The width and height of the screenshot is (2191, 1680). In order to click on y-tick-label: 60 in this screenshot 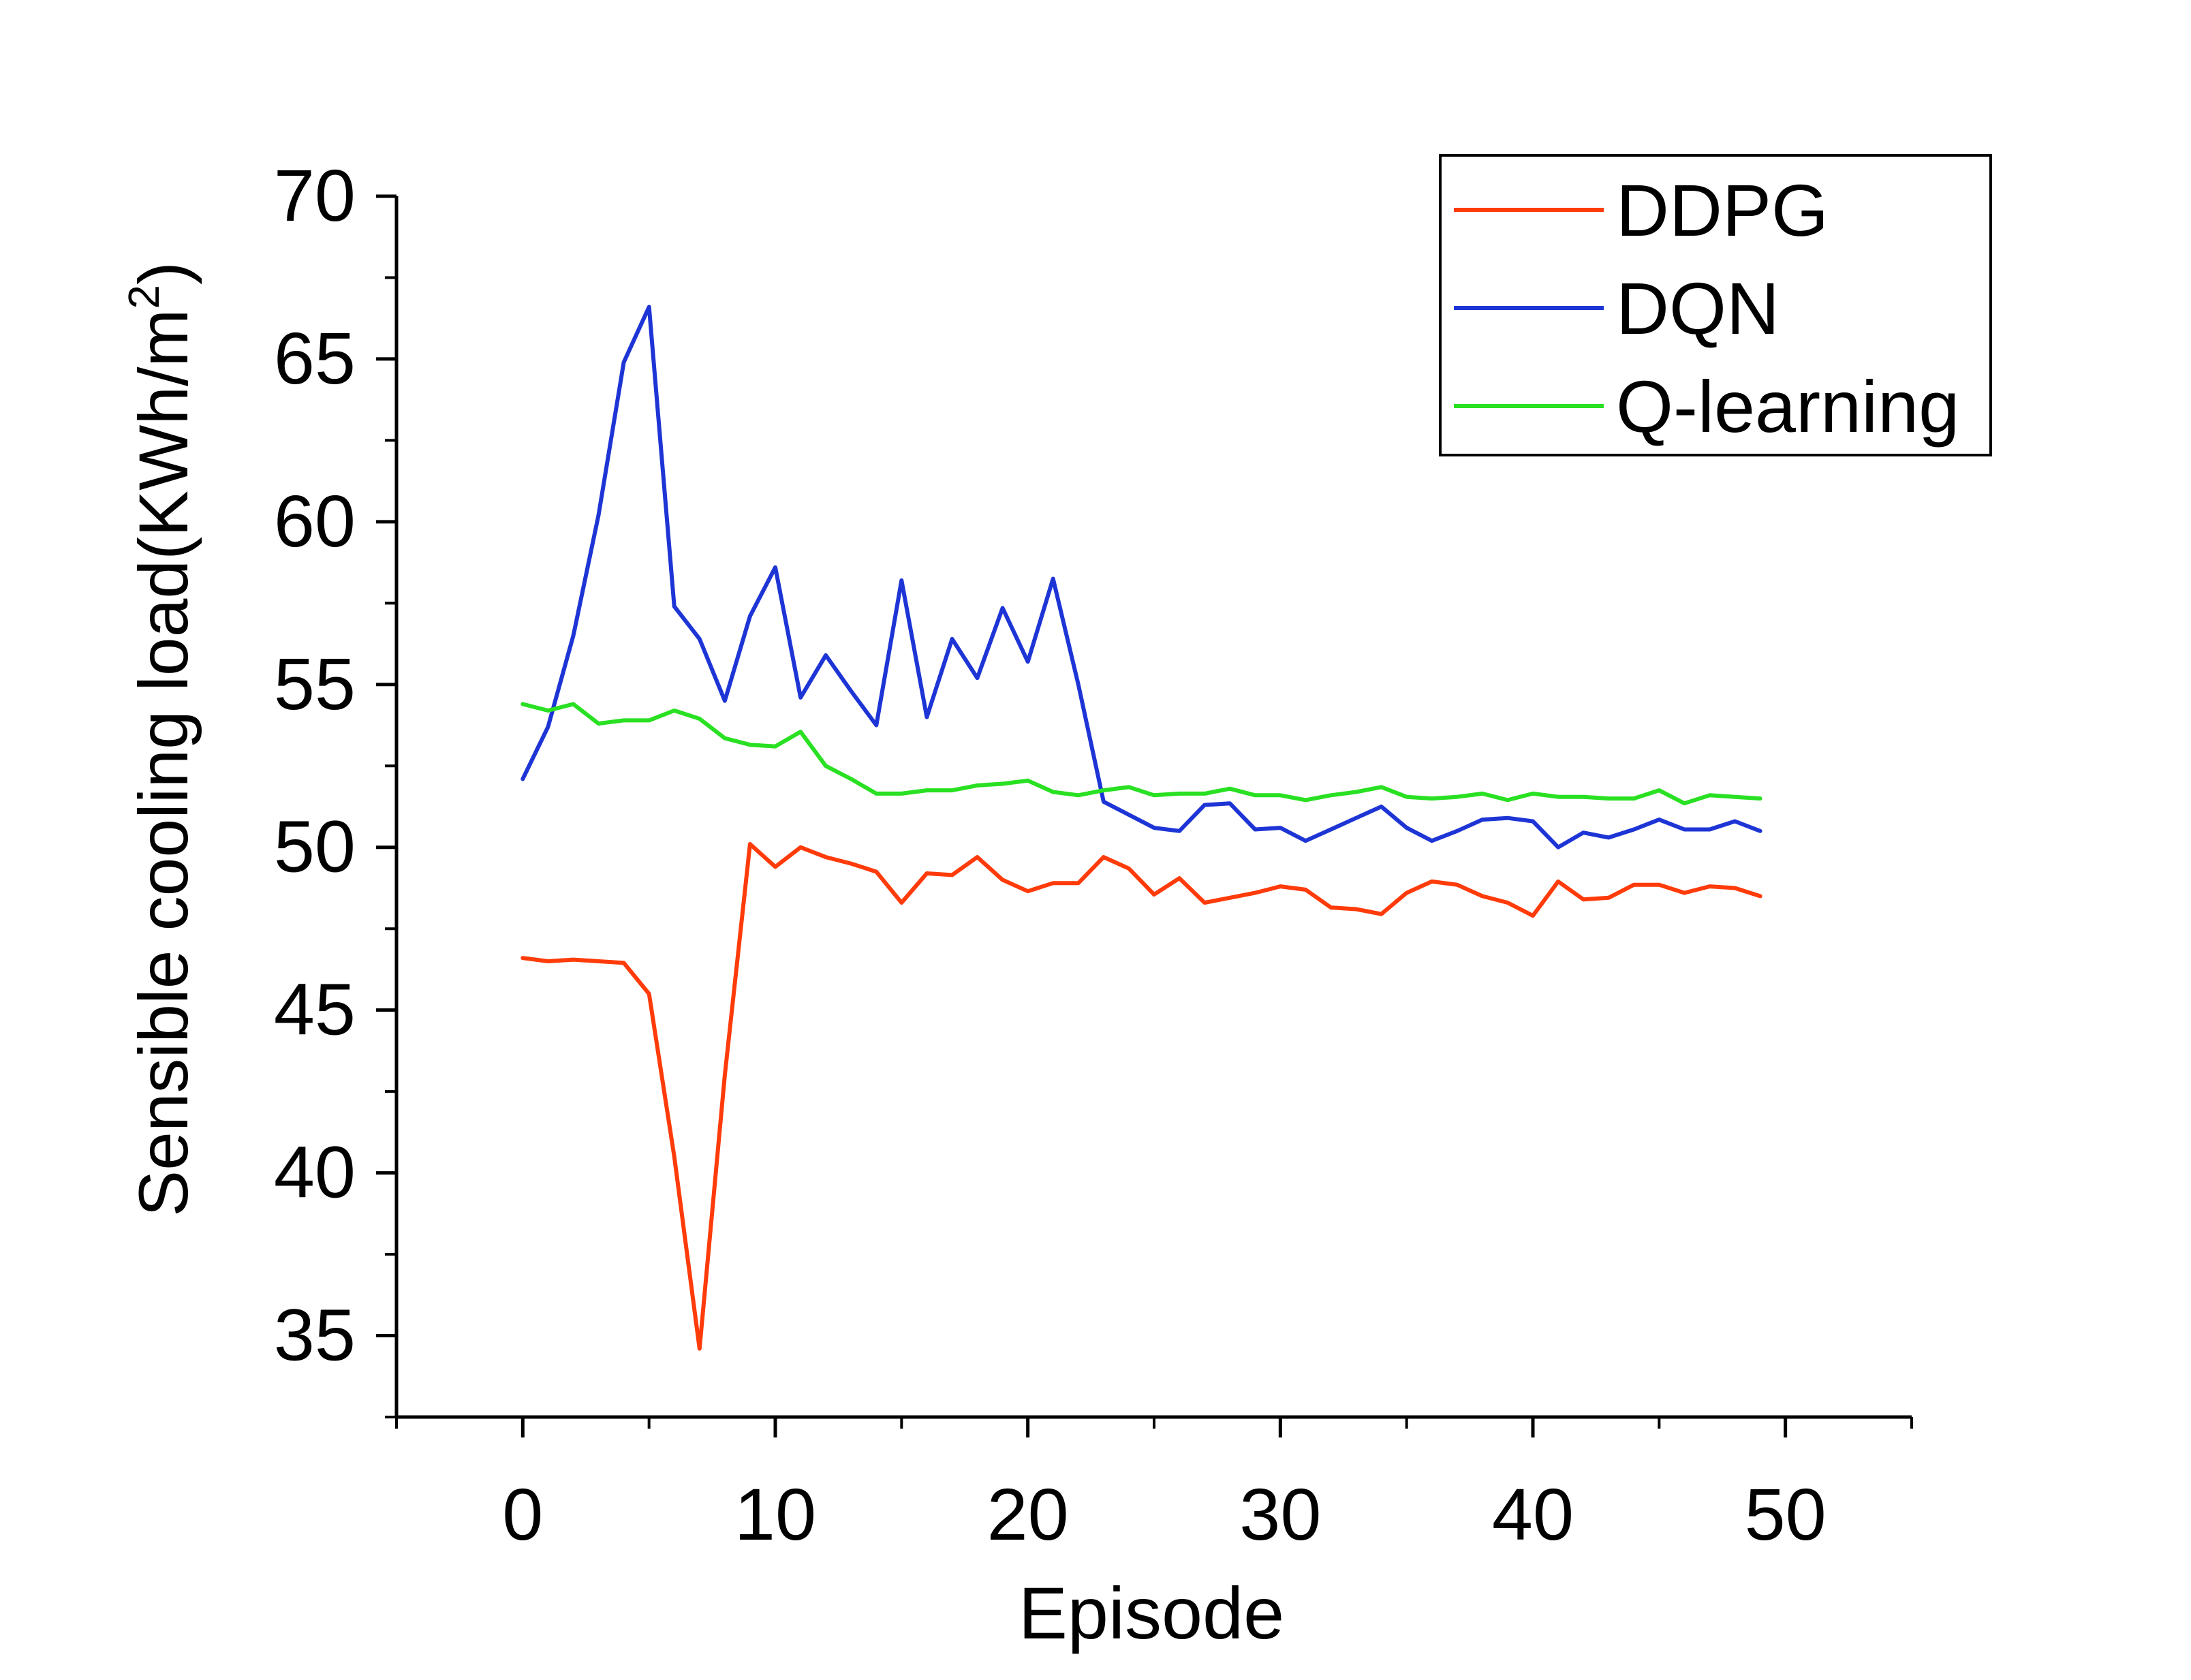, I will do `click(315, 521)`.